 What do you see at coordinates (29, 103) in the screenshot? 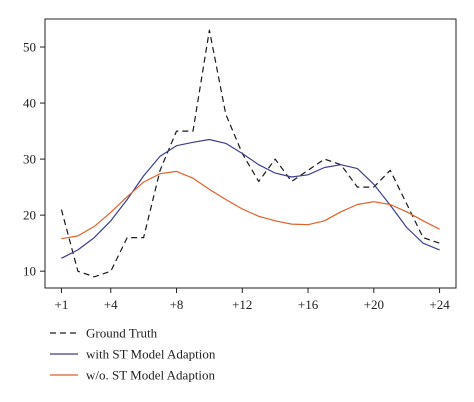
I see `y-tick-label: 40` at bounding box center [29, 103].